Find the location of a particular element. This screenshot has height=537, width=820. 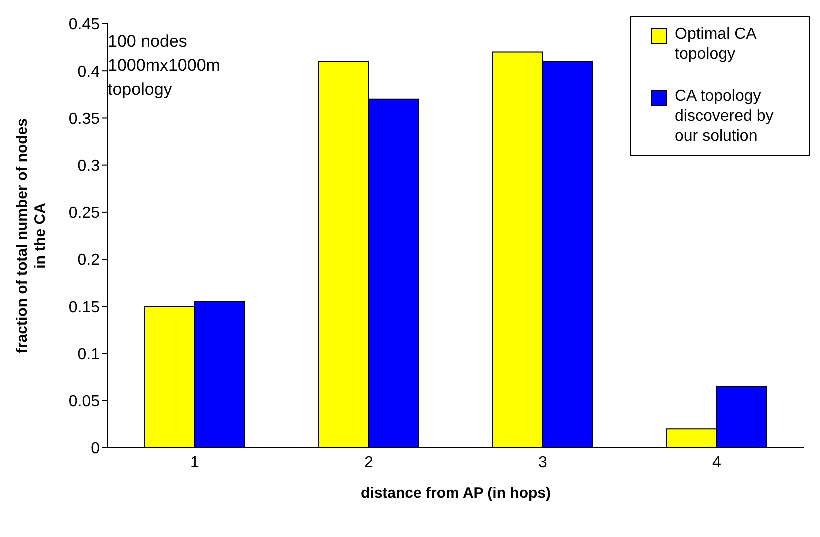

y-tick-label: 0 is located at coordinates (95, 449).